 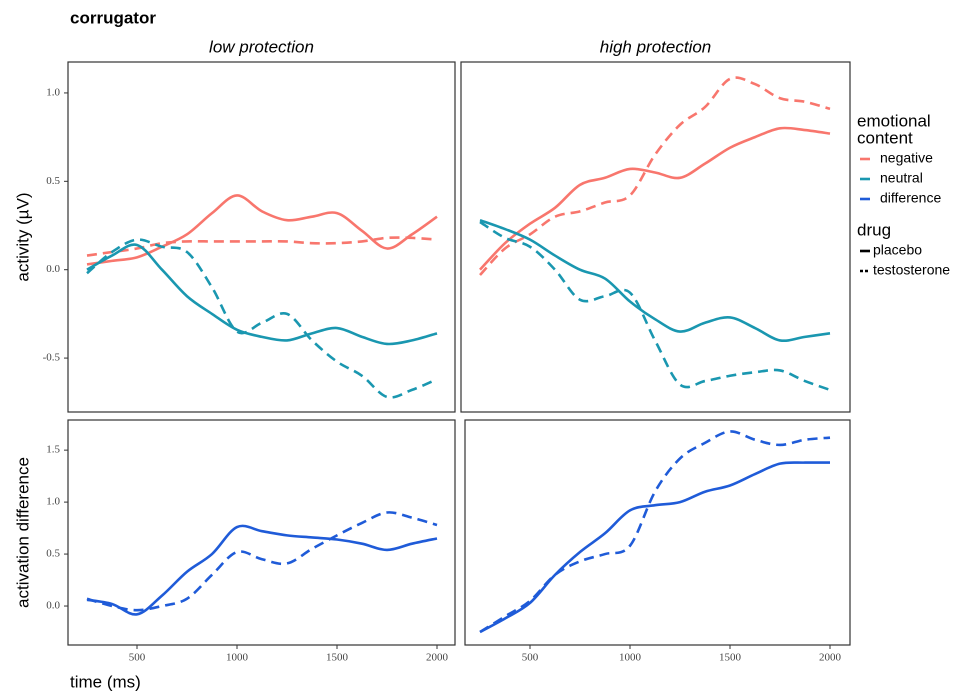 What do you see at coordinates (261, 46) in the screenshot?
I see `facet-label: low protection` at bounding box center [261, 46].